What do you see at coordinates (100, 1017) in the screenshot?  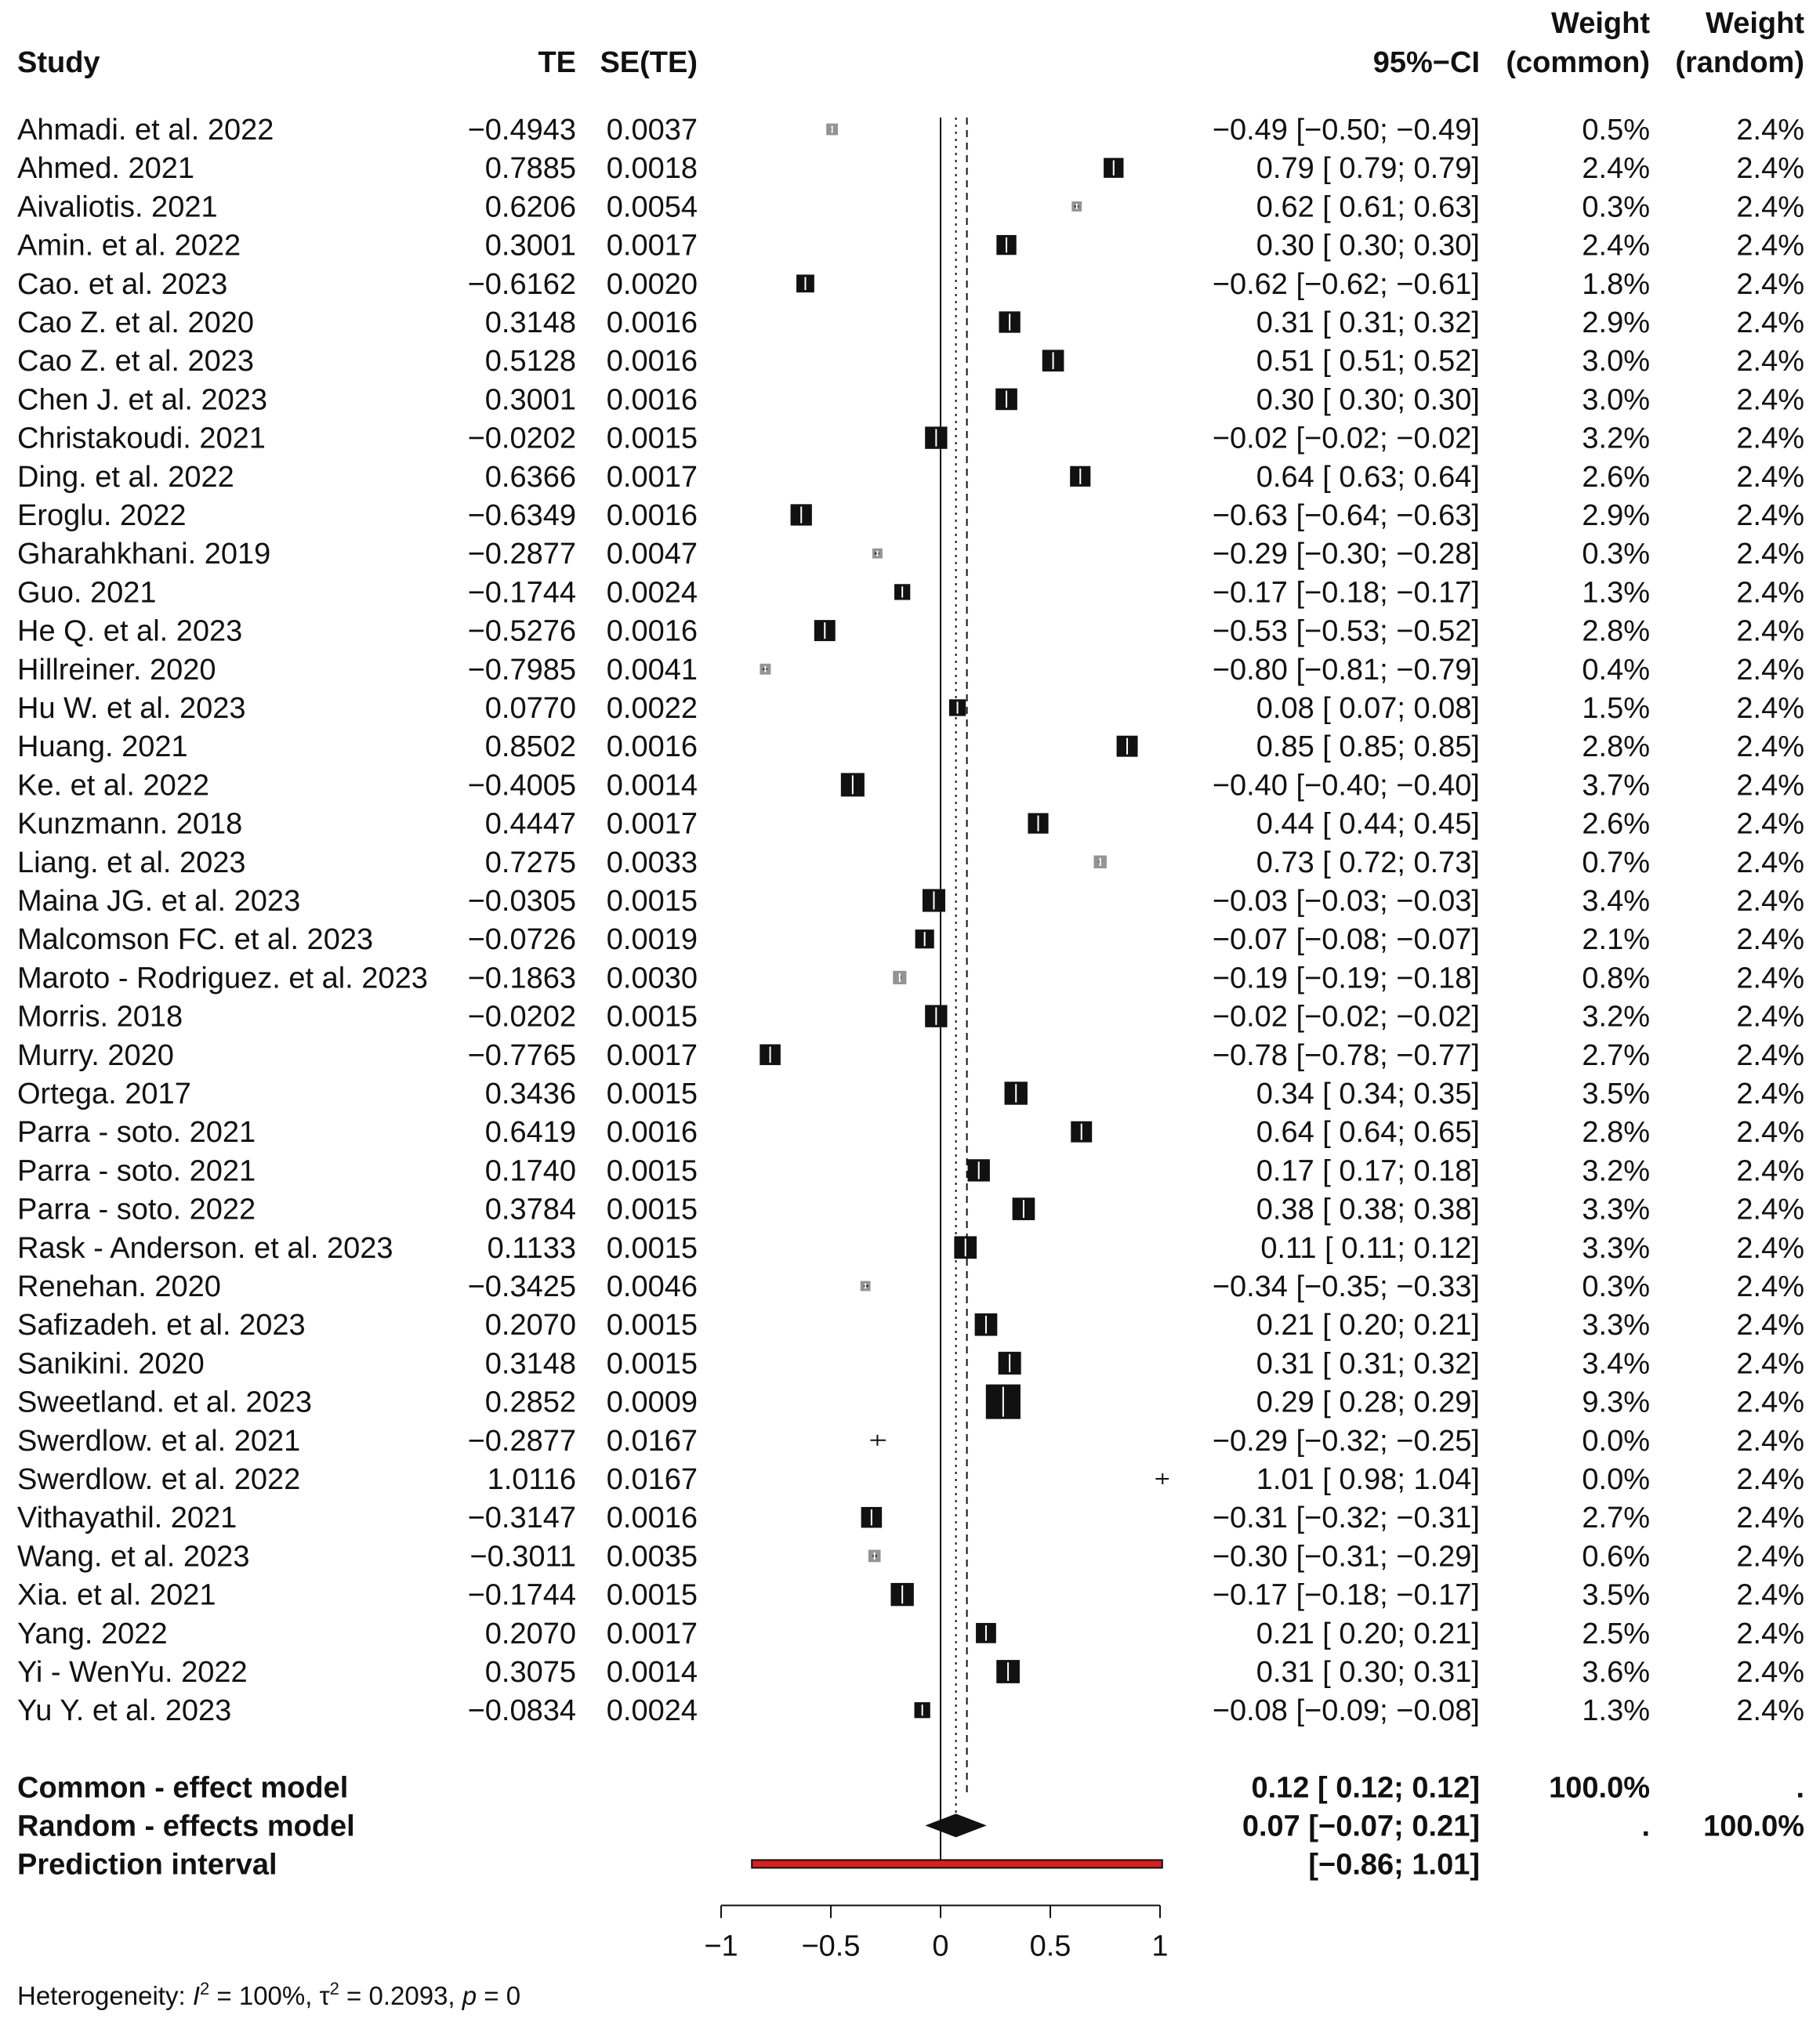 I see `study-name: Morris. 2018` at bounding box center [100, 1017].